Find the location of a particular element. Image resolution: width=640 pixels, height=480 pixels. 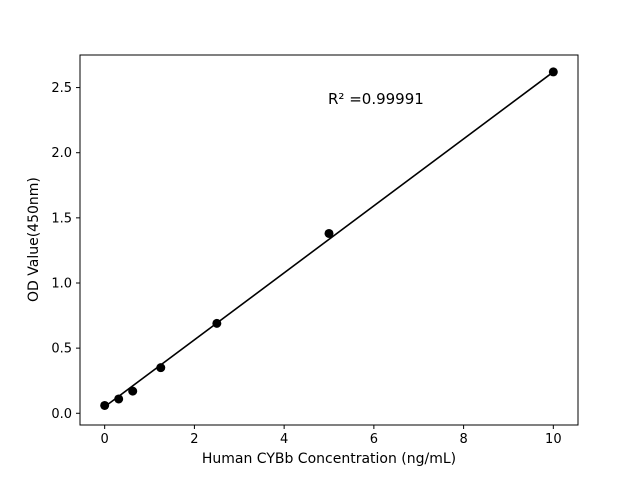

svg-text: 1.5 is located at coordinates (61, 218).